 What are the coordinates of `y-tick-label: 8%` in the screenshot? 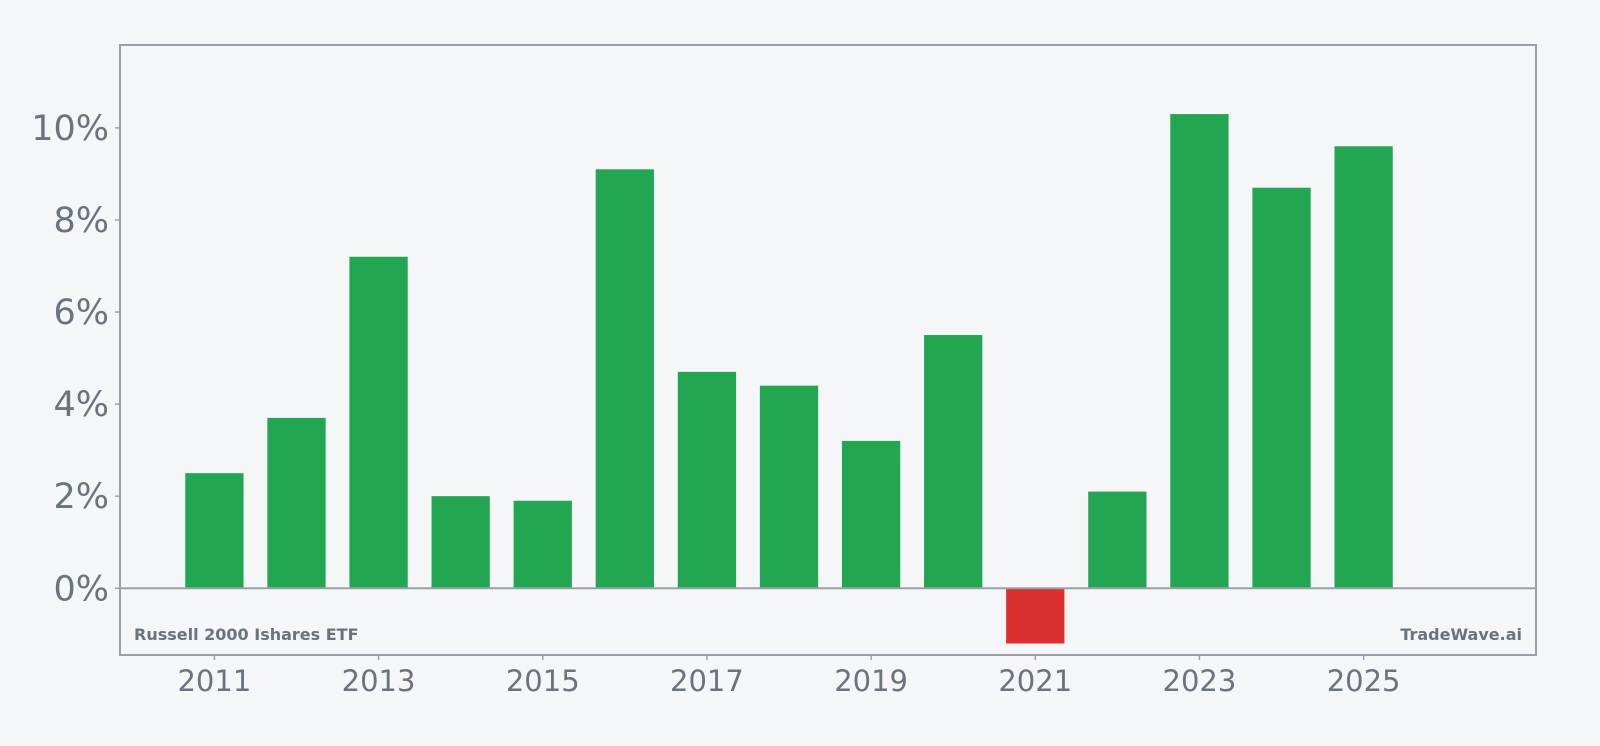 It's located at (81, 221).